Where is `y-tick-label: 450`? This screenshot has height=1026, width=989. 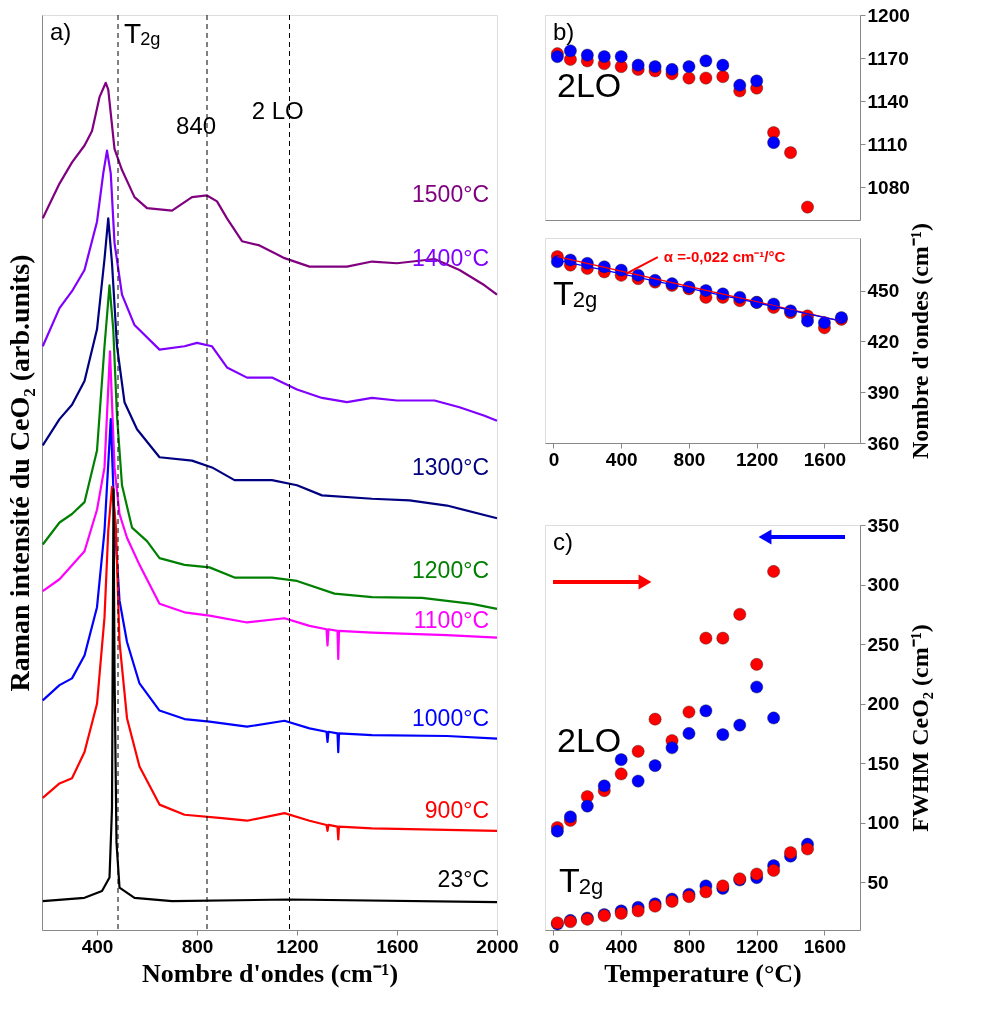
y-tick-label: 450 is located at coordinates (883, 291).